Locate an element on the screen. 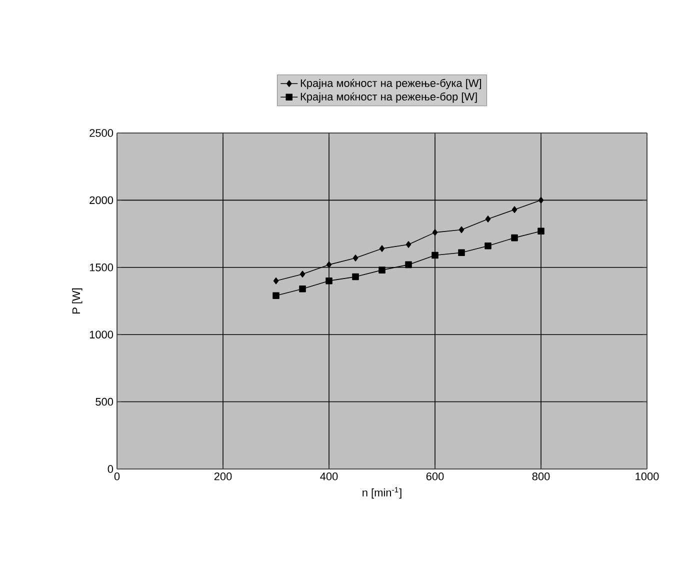  x-tick-label: 1000 is located at coordinates (647, 476).